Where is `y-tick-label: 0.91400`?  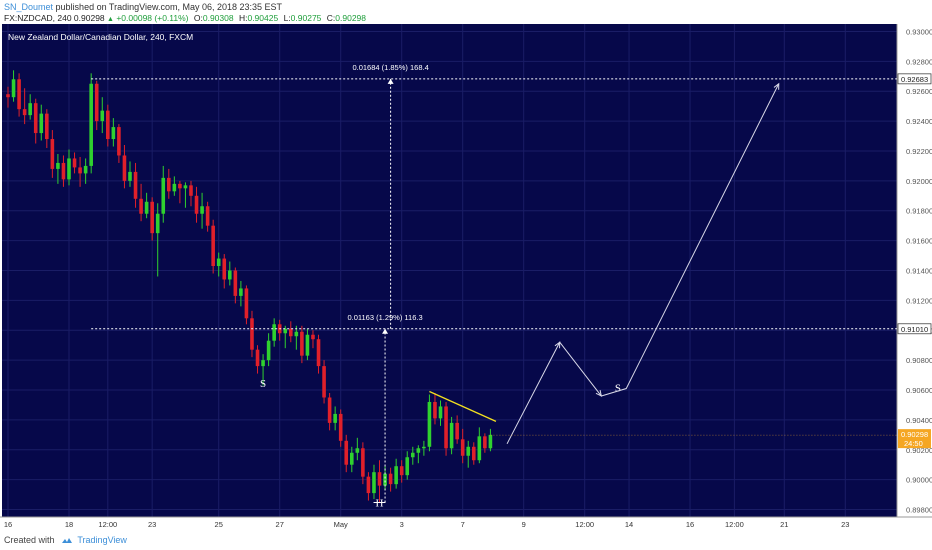 y-tick-label: 0.91400 is located at coordinates (919, 271).